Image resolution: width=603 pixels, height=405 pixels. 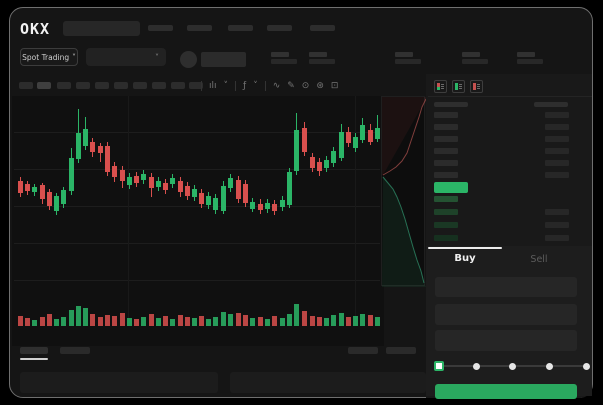 What do you see at coordinates (101, 28) in the screenshot?
I see `search-input` at bounding box center [101, 28].